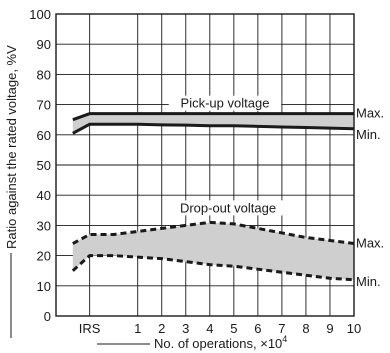  Describe the element at coordinates (44, 105) in the screenshot. I see `y-tick-label: 70` at that location.